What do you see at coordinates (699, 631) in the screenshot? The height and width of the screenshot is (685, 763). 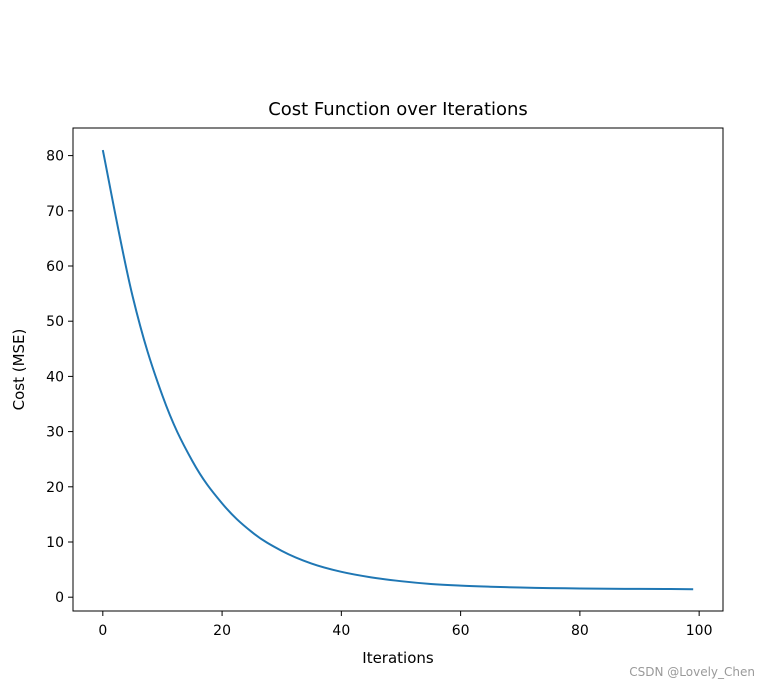 I see `x-tick-label: 100` at bounding box center [699, 631].